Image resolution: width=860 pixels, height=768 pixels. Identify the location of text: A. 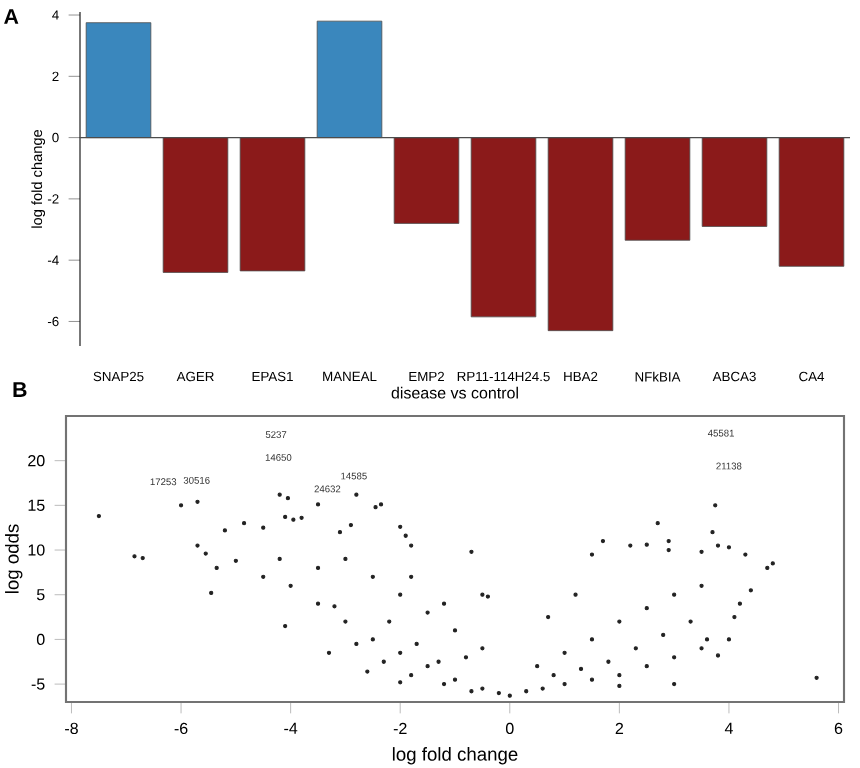
(11, 16).